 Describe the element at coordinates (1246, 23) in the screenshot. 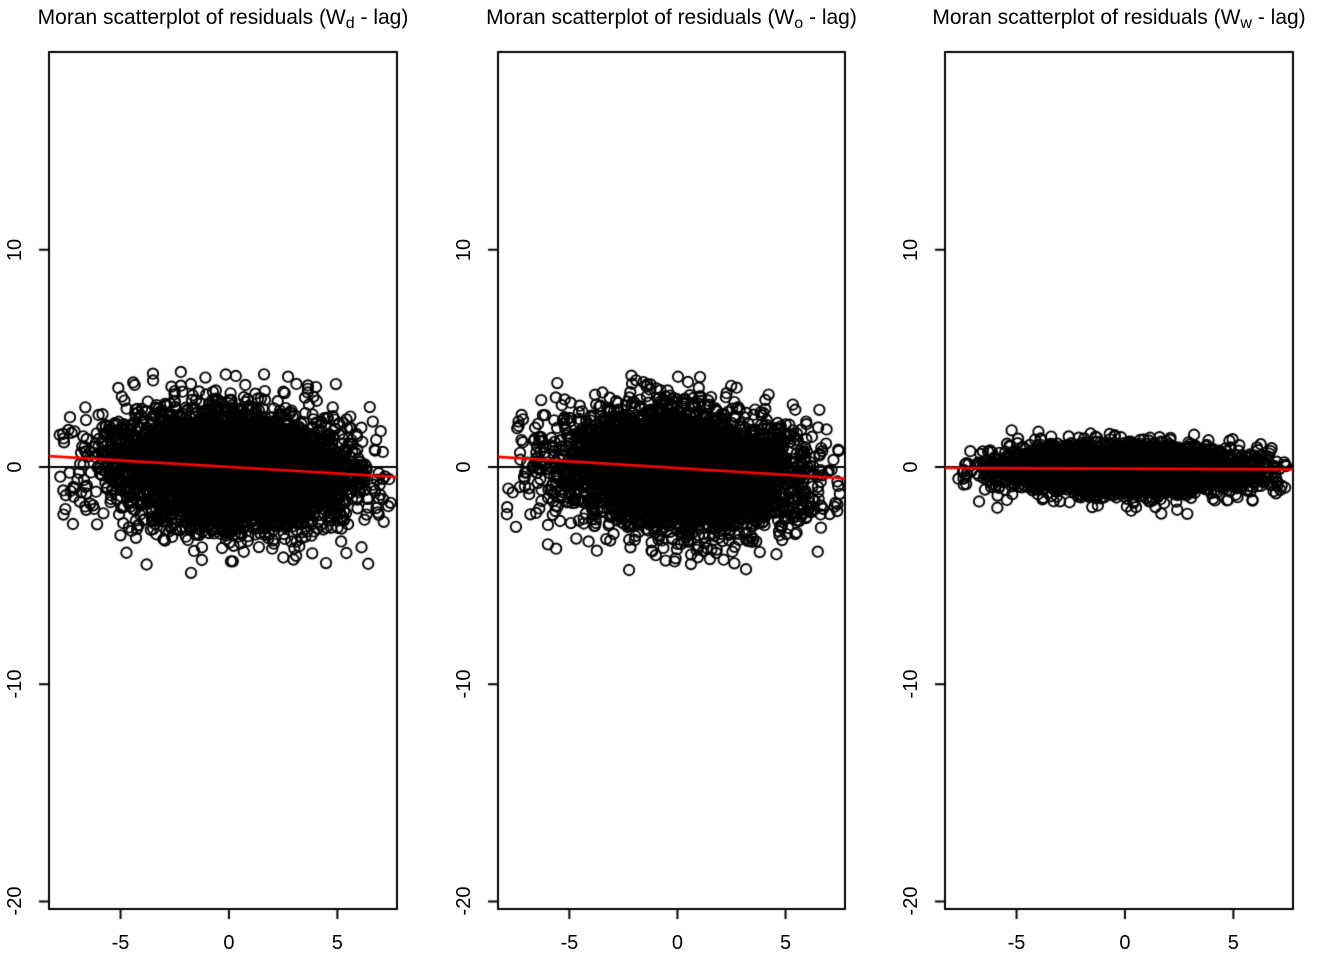

I see `plot-title-subscript: w` at that location.